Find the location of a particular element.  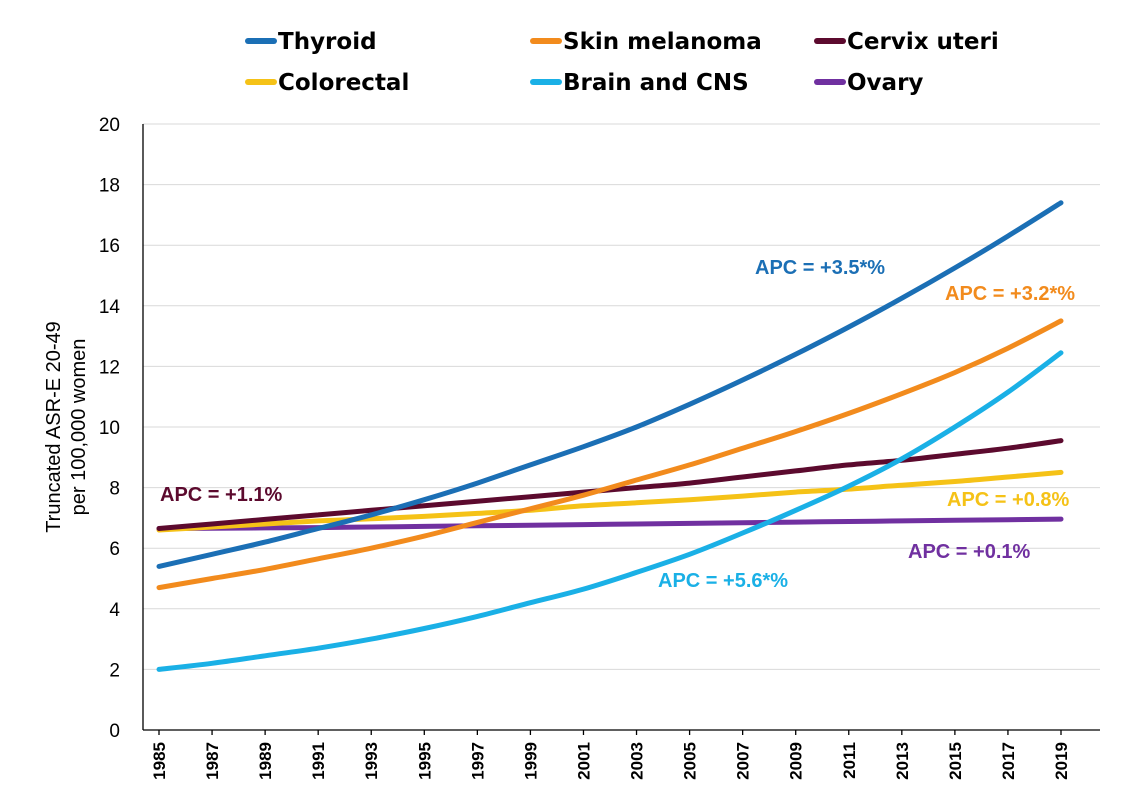

x-tick-label: 1989 is located at coordinates (265, 761).